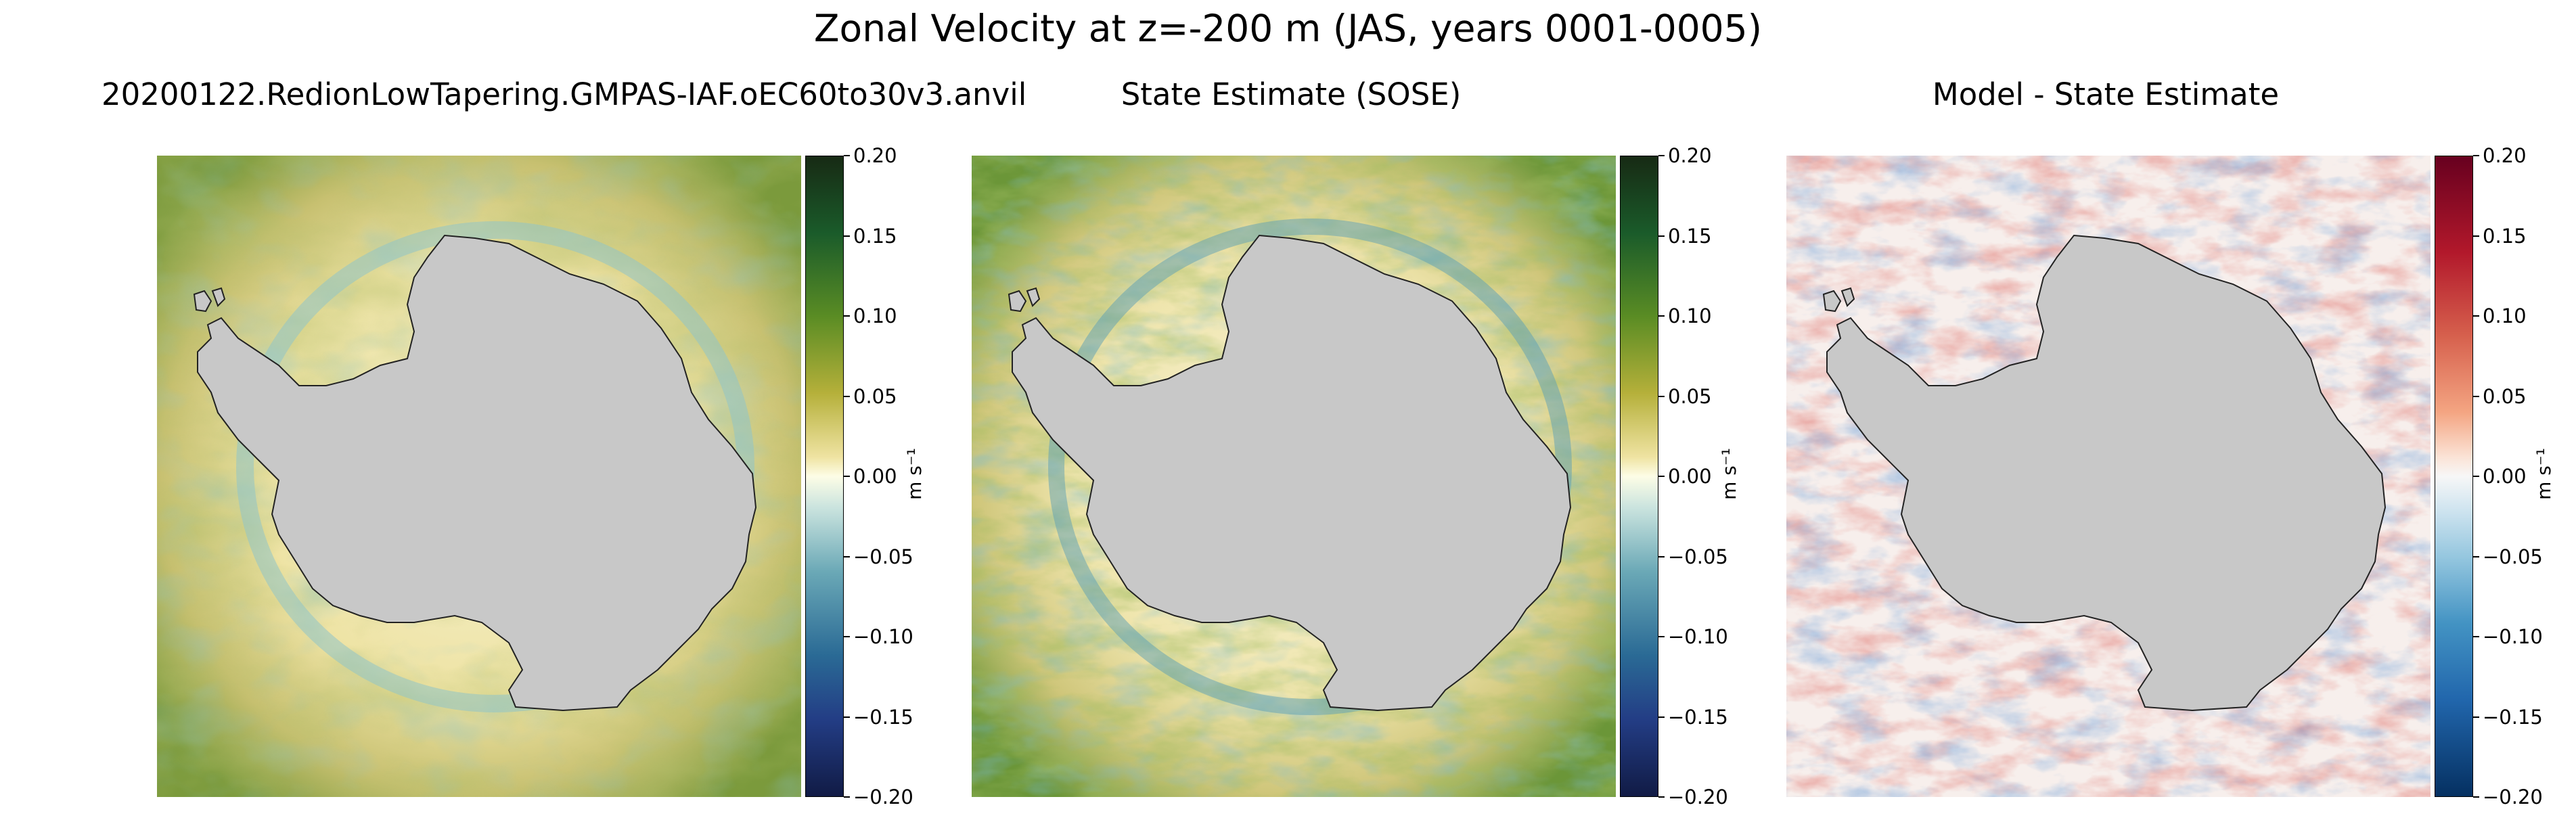 This screenshot has width=2576, height=820. Describe the element at coordinates (1639, 476) in the screenshot. I see `panel-2-colorbar` at that location.